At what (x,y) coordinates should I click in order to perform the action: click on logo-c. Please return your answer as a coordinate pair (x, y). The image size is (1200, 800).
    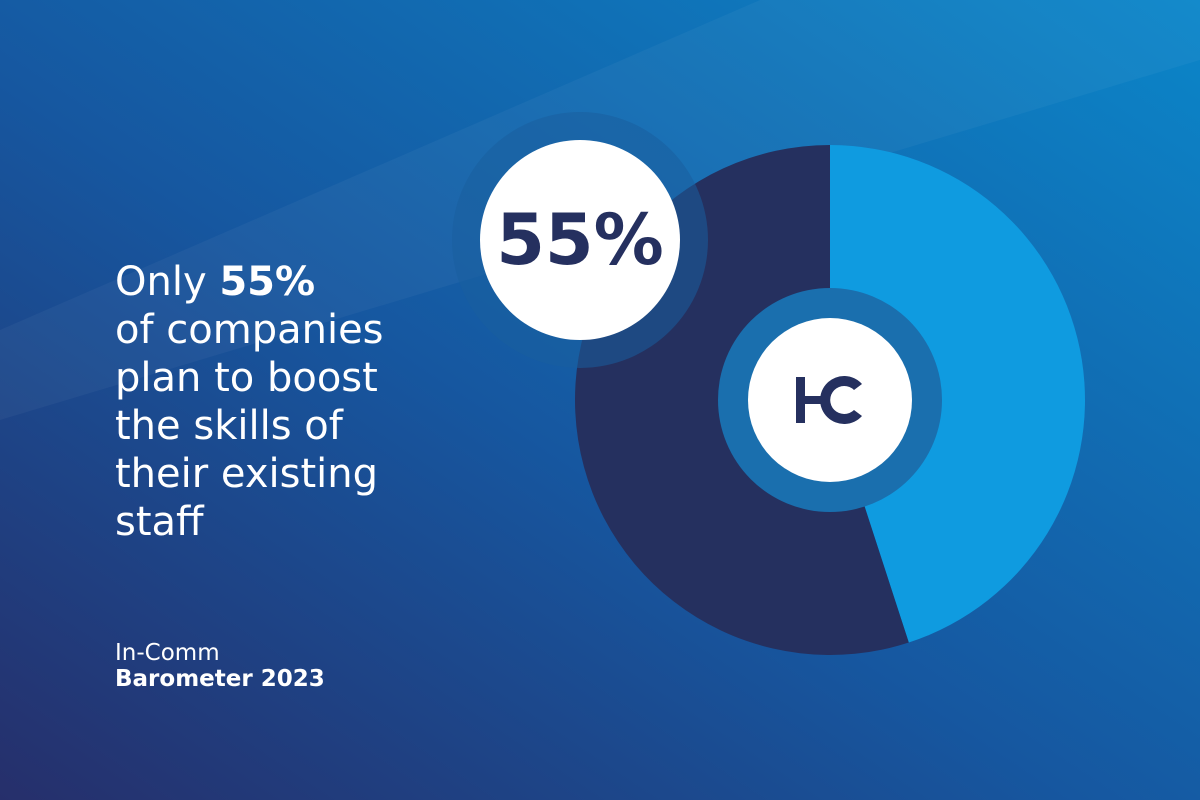
    Looking at the image, I should click on (841, 400).